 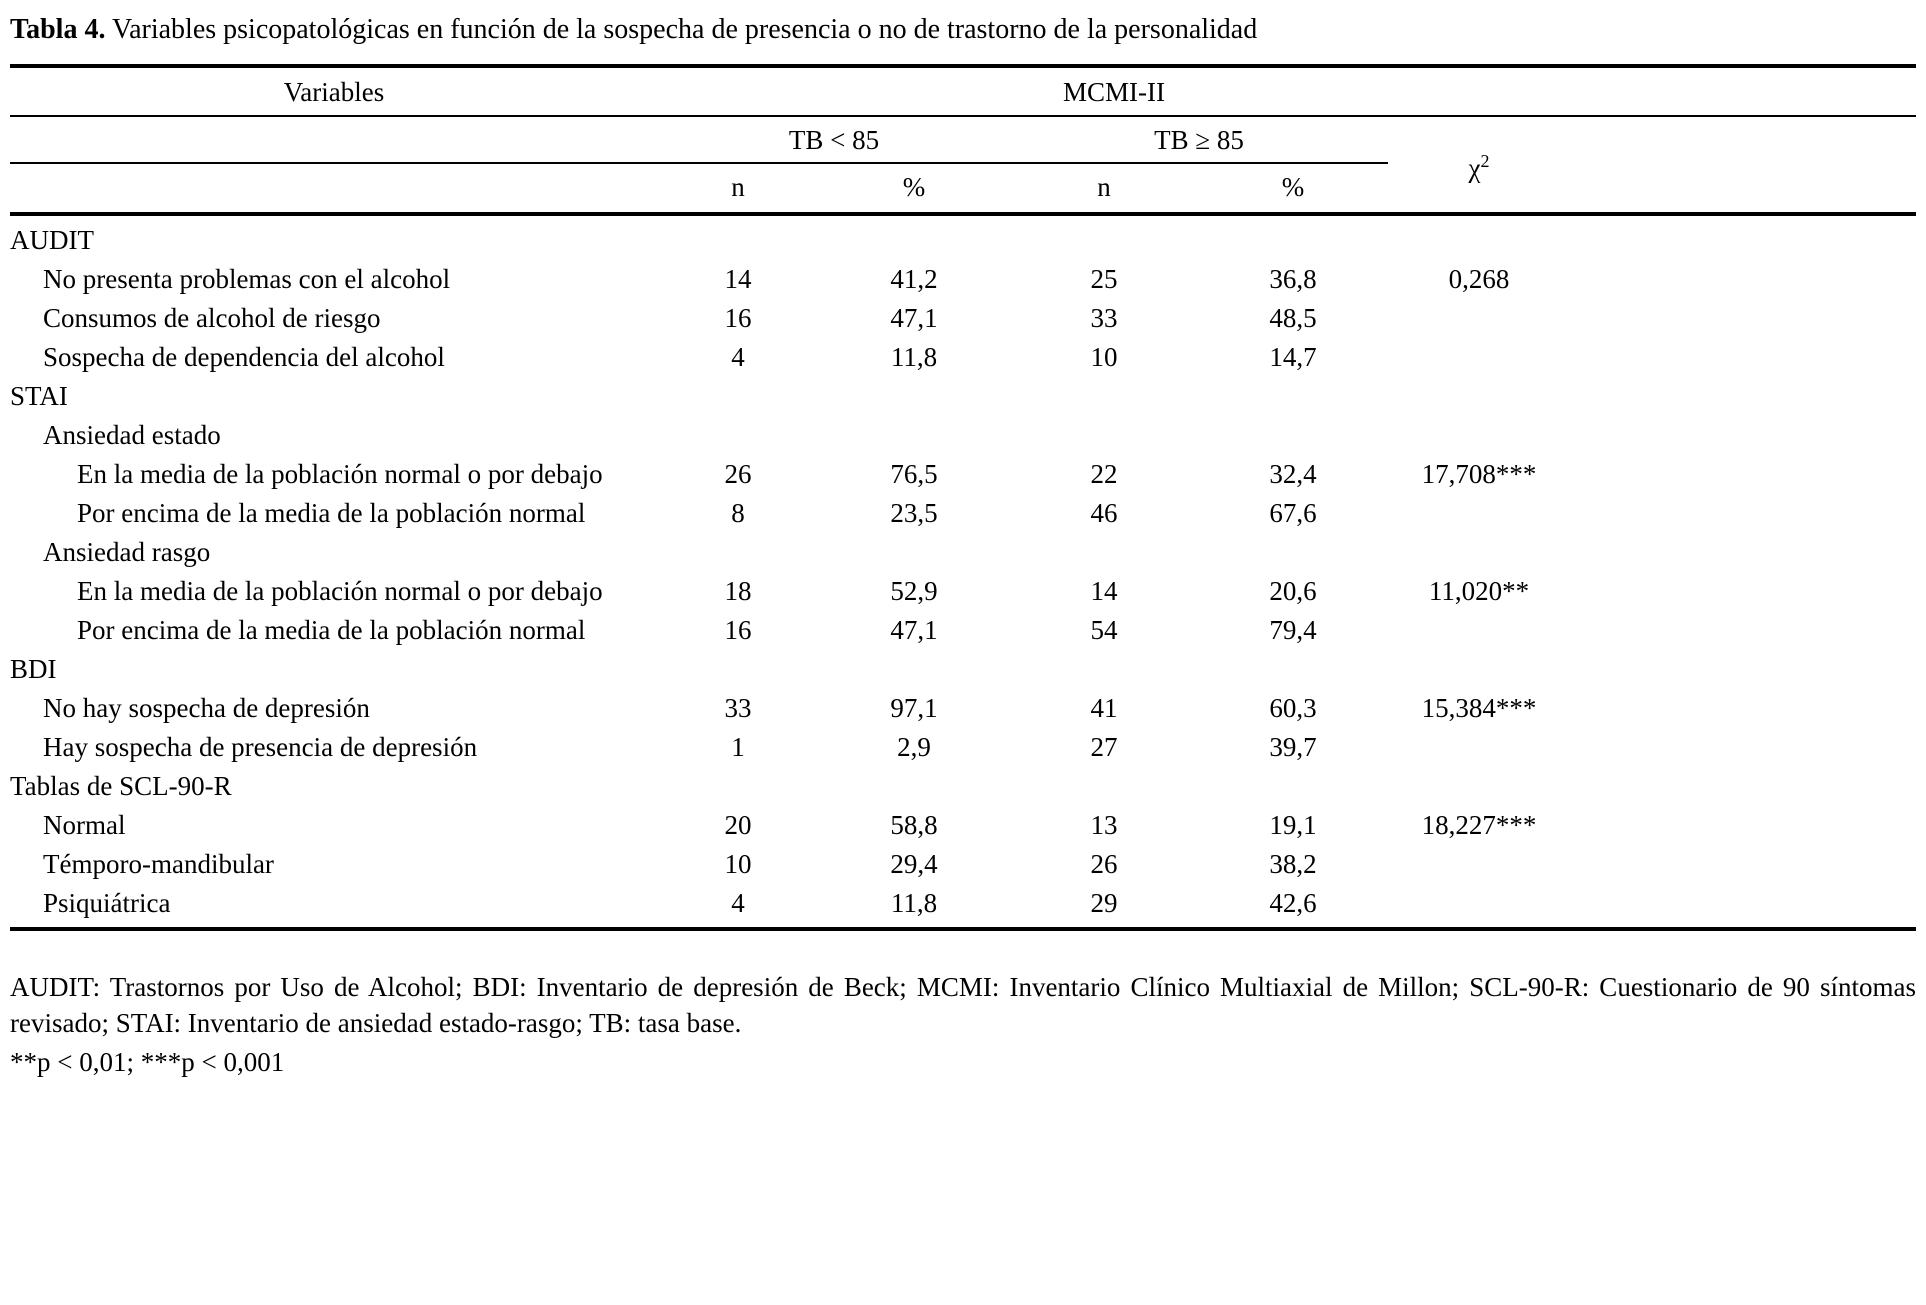 What do you see at coordinates (39, 396) in the screenshot?
I see `row-label: STAI` at bounding box center [39, 396].